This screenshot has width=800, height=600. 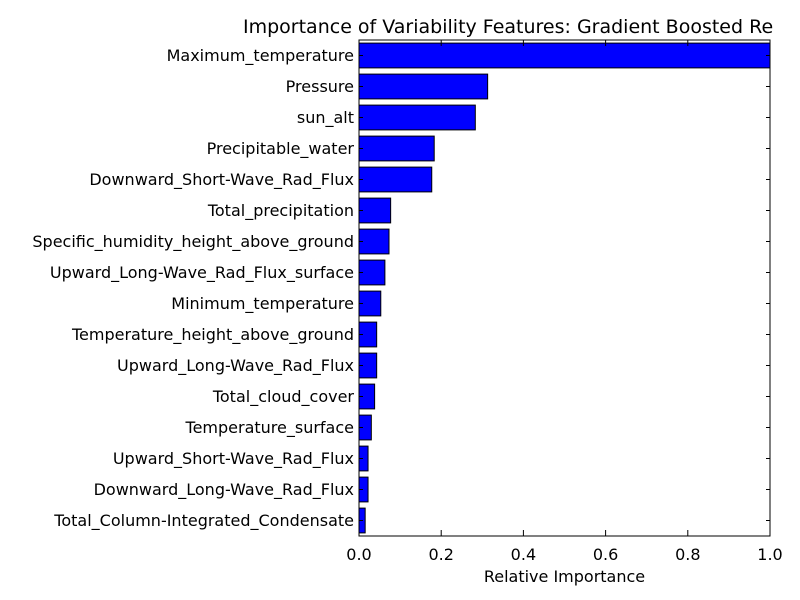 What do you see at coordinates (269, 428) in the screenshot?
I see `category-label-12: Temperature_surface` at bounding box center [269, 428].